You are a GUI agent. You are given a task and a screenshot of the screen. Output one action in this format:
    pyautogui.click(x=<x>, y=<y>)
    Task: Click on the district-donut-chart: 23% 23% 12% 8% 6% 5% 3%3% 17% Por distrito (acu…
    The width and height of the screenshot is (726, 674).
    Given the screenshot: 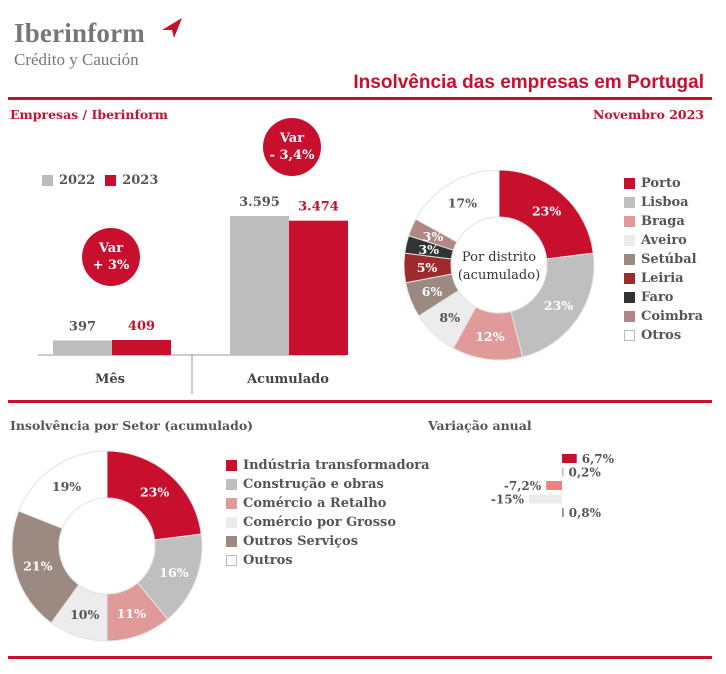 What is the action you would take?
    pyautogui.click(x=499, y=265)
    